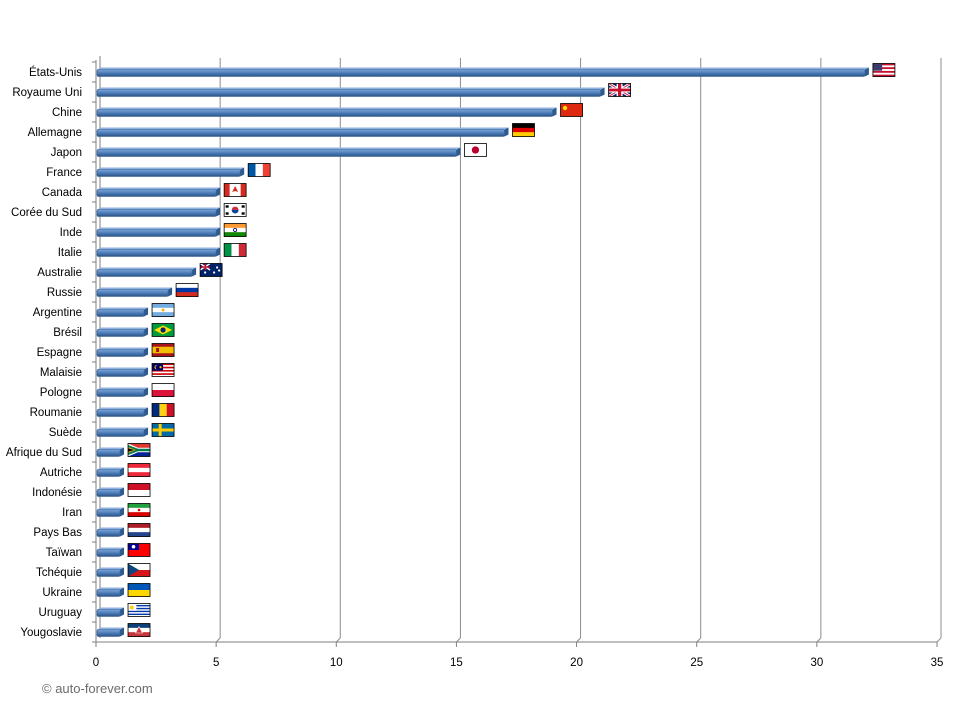 This screenshot has height=720, width=960. I want to click on category-label: Autriche, so click(61, 473).